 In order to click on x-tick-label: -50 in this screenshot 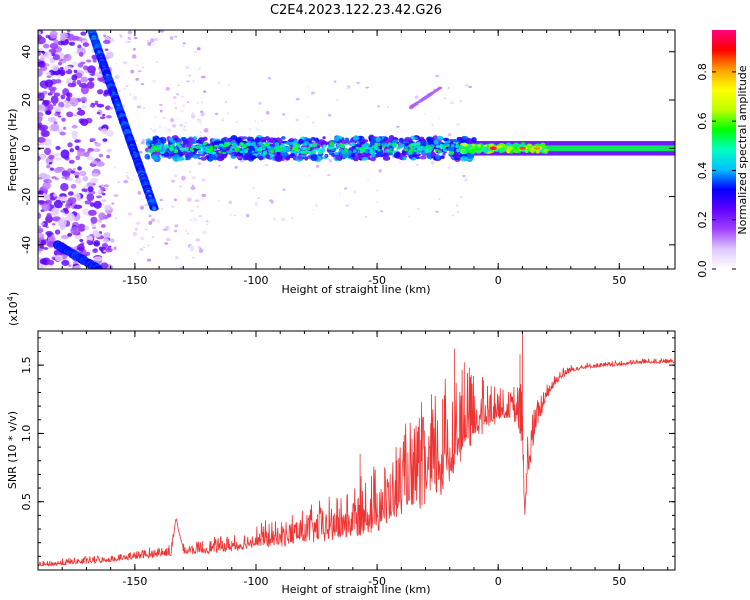, I will do `click(377, 581)`.